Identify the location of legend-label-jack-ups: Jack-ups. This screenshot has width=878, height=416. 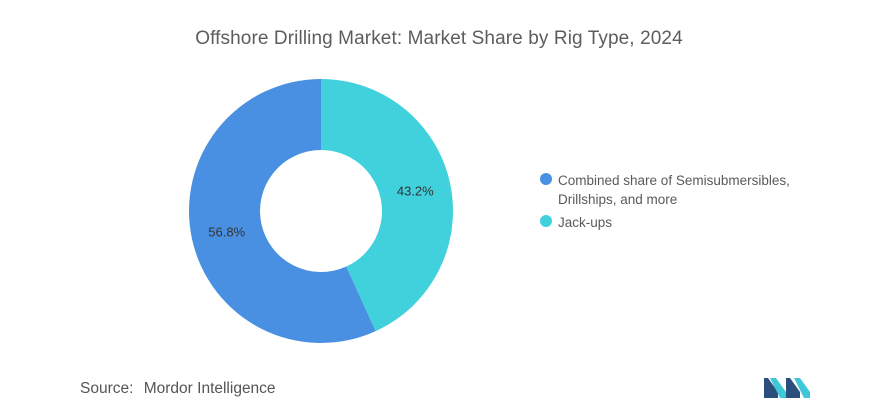
(585, 222).